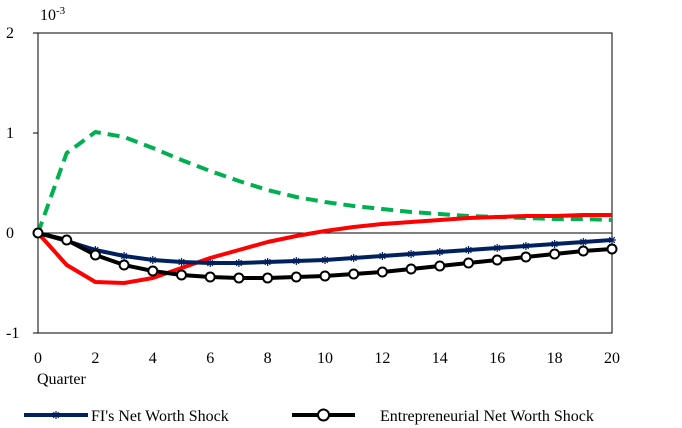 The image size is (682, 428). I want to click on x-axis: 0 2 4 6 8 10 12 14 16 18 20, so click(327, 358).